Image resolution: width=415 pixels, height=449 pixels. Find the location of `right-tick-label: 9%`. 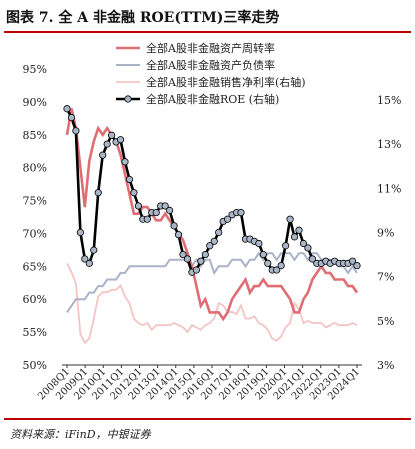

right-tick-label: 9% is located at coordinates (385, 232).